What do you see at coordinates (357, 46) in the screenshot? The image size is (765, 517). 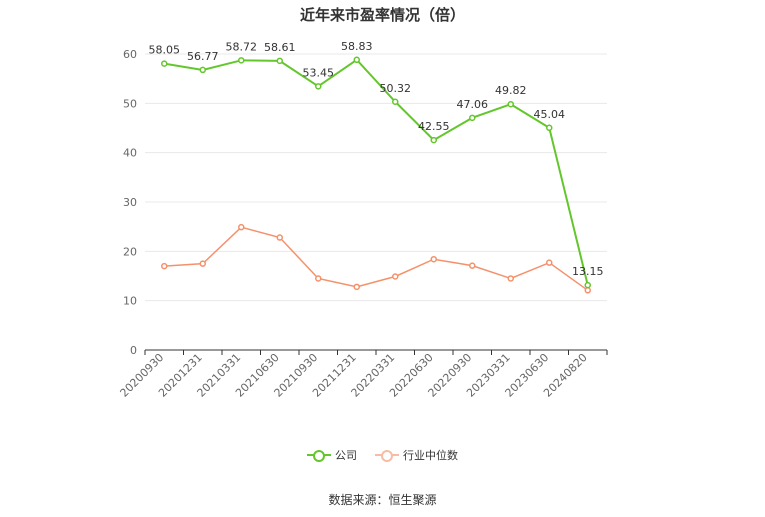 I see `data-label: 58.83` at bounding box center [357, 46].